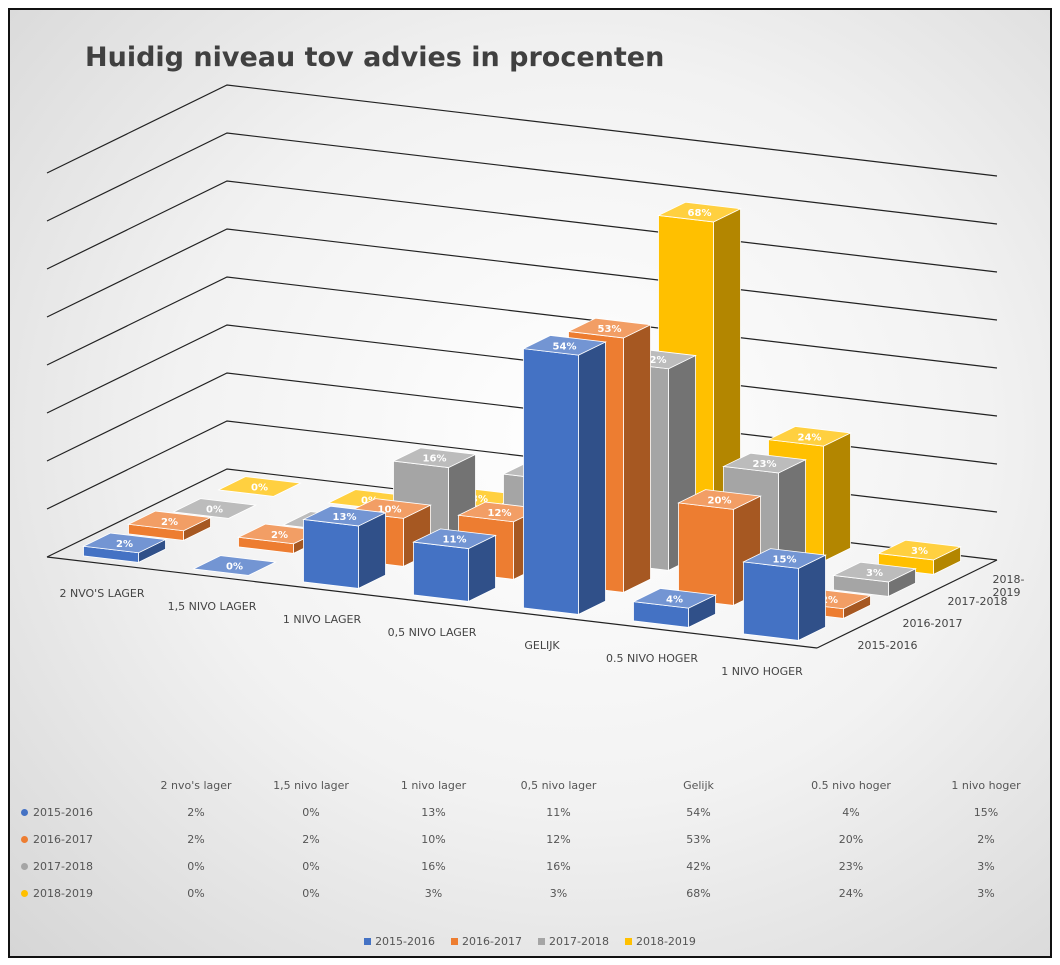 The image size is (1060, 965). What do you see at coordinates (700, 213) in the screenshot?
I see `data-label: 68%` at bounding box center [700, 213].